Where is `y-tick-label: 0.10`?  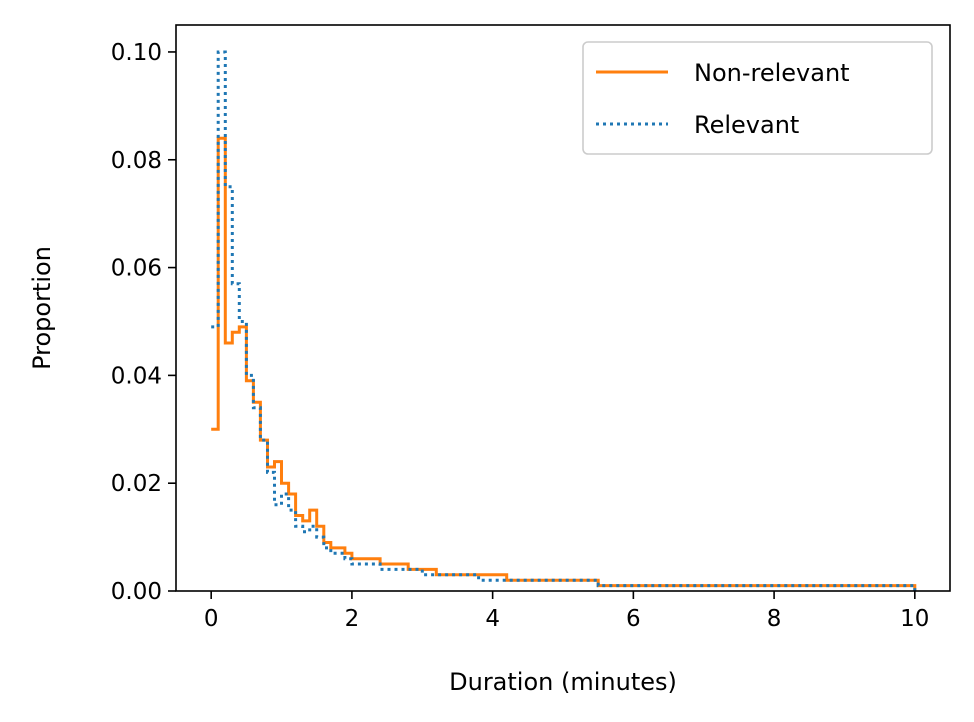
y-tick-label: 0.10 is located at coordinates (136, 53).